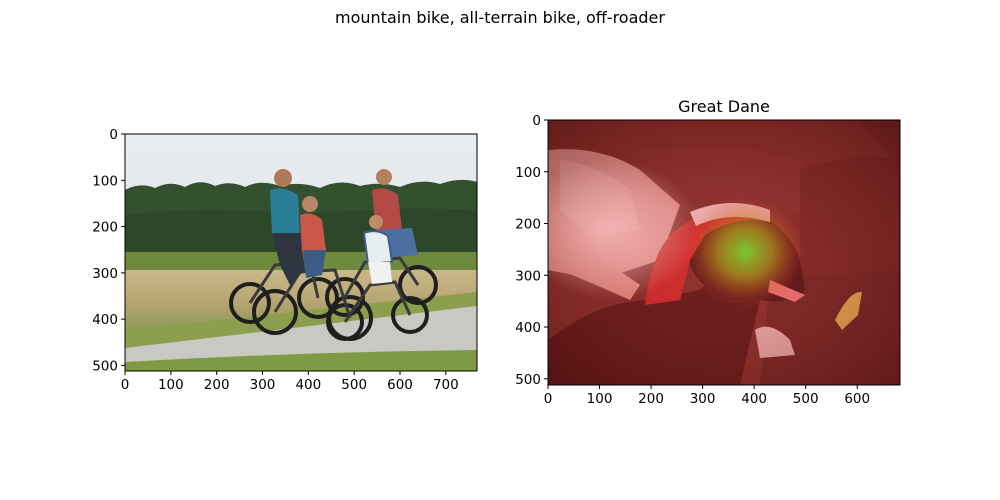 This screenshot has width=1000, height=500. What do you see at coordinates (446, 385) in the screenshot?
I see `x-tick-label: 700` at bounding box center [446, 385].